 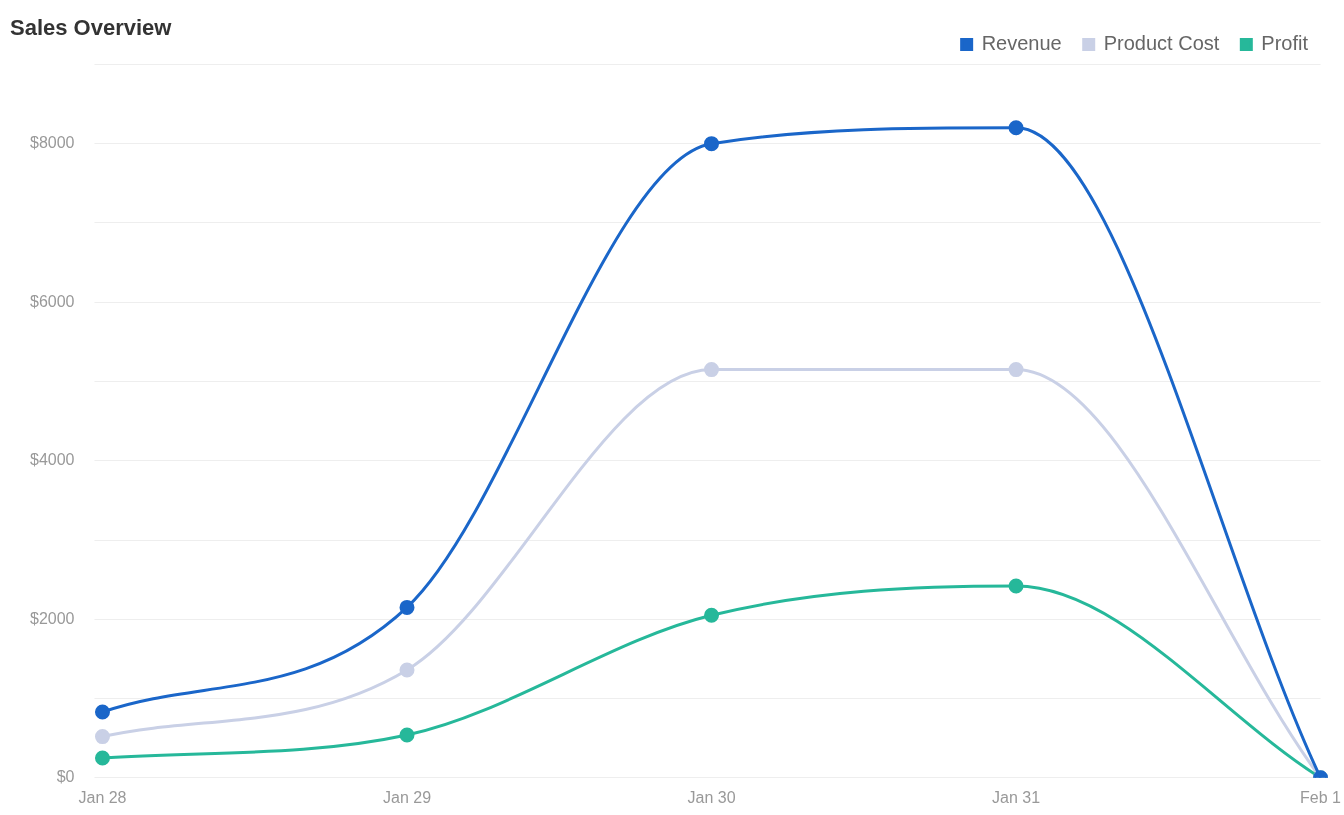 I want to click on legend-label: Profit, so click(x=1285, y=42).